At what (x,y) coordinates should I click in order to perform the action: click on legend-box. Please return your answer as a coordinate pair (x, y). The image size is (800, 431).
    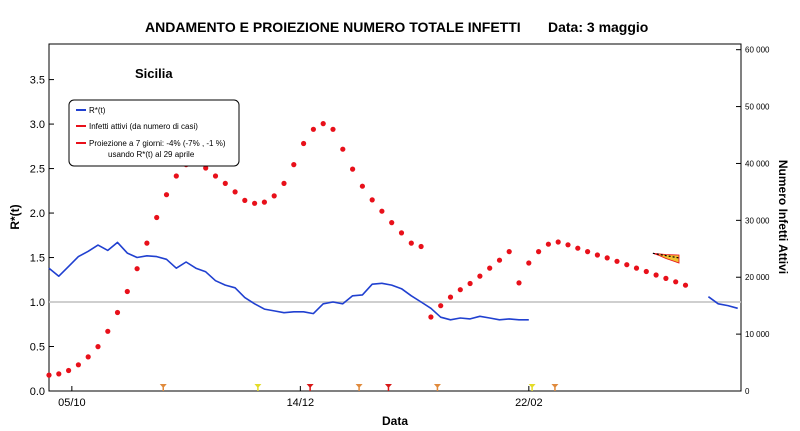
    Looking at the image, I should click on (154, 133).